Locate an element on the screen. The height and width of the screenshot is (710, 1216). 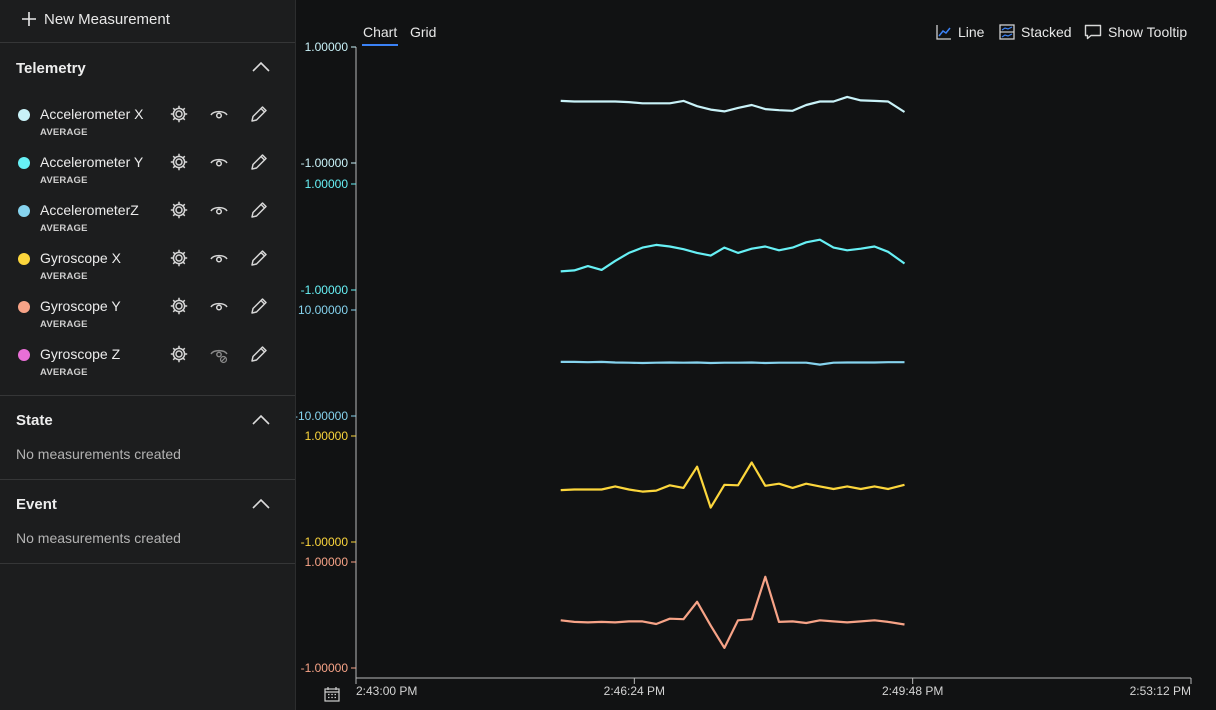
y-tick-label: 10.00000 is located at coordinates (323, 310).